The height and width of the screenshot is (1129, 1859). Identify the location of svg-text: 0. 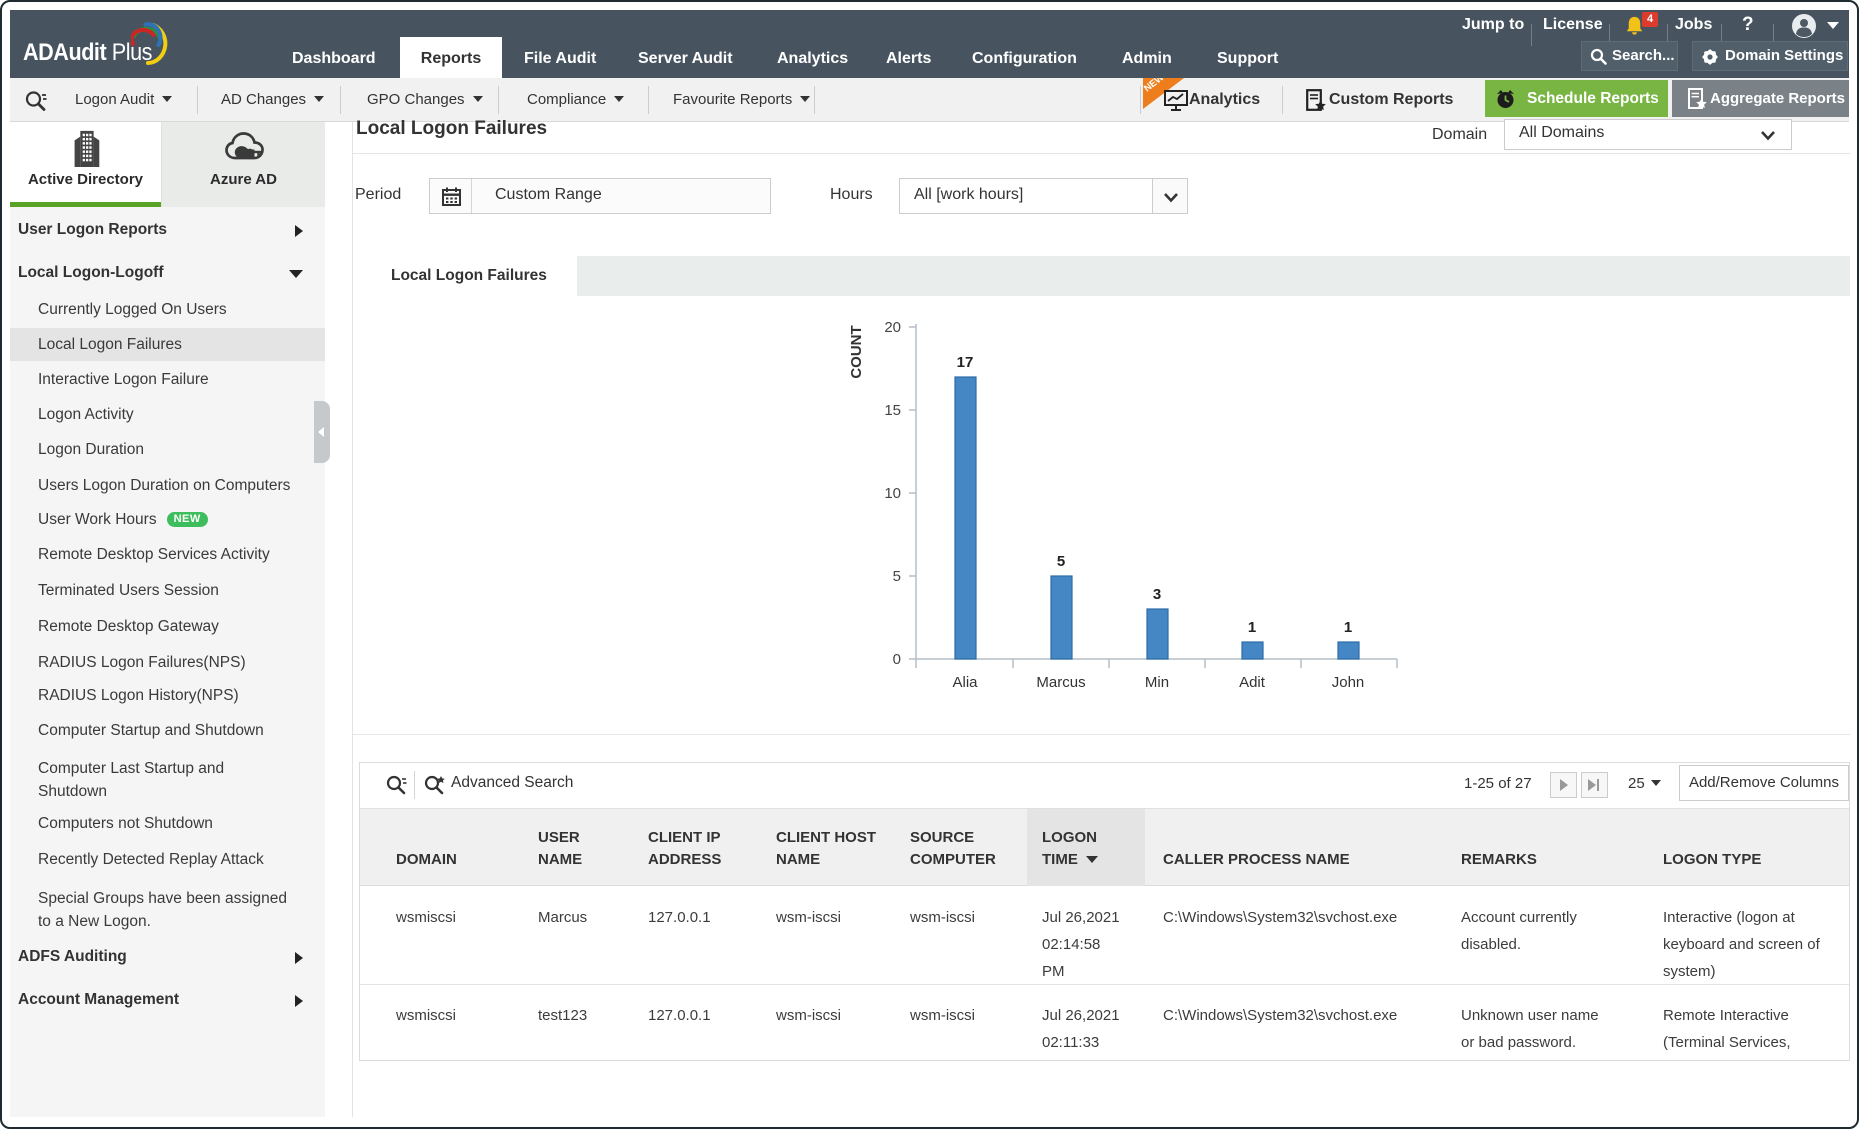
(897, 659).